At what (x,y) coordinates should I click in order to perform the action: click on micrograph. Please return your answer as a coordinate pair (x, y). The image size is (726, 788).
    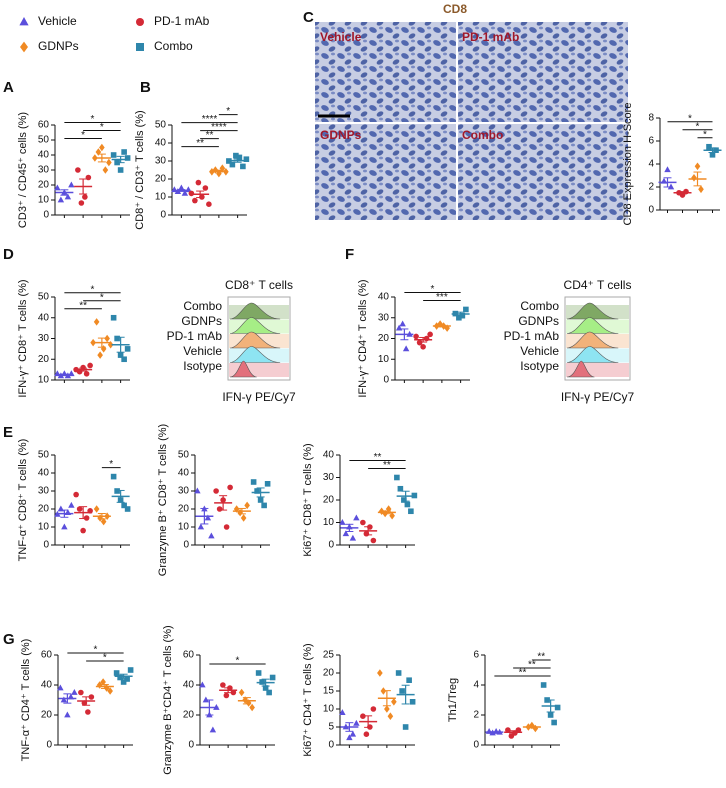
    Looking at the image, I should click on (471, 121).